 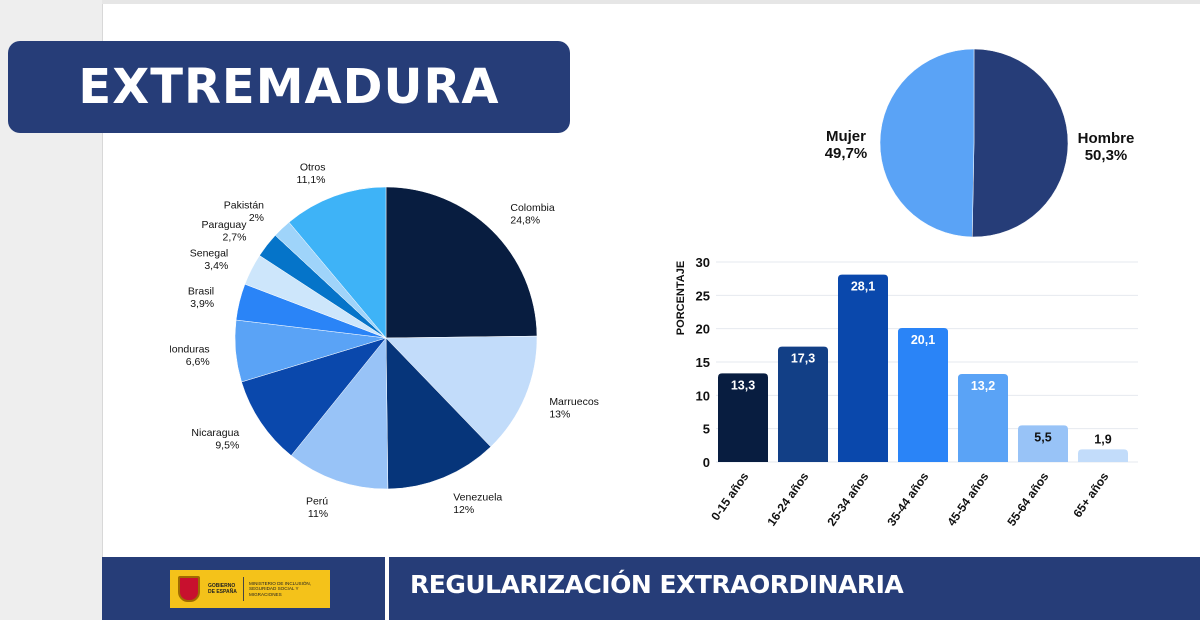 I want to click on bar-value-label: 5,5, so click(x=1042, y=437).